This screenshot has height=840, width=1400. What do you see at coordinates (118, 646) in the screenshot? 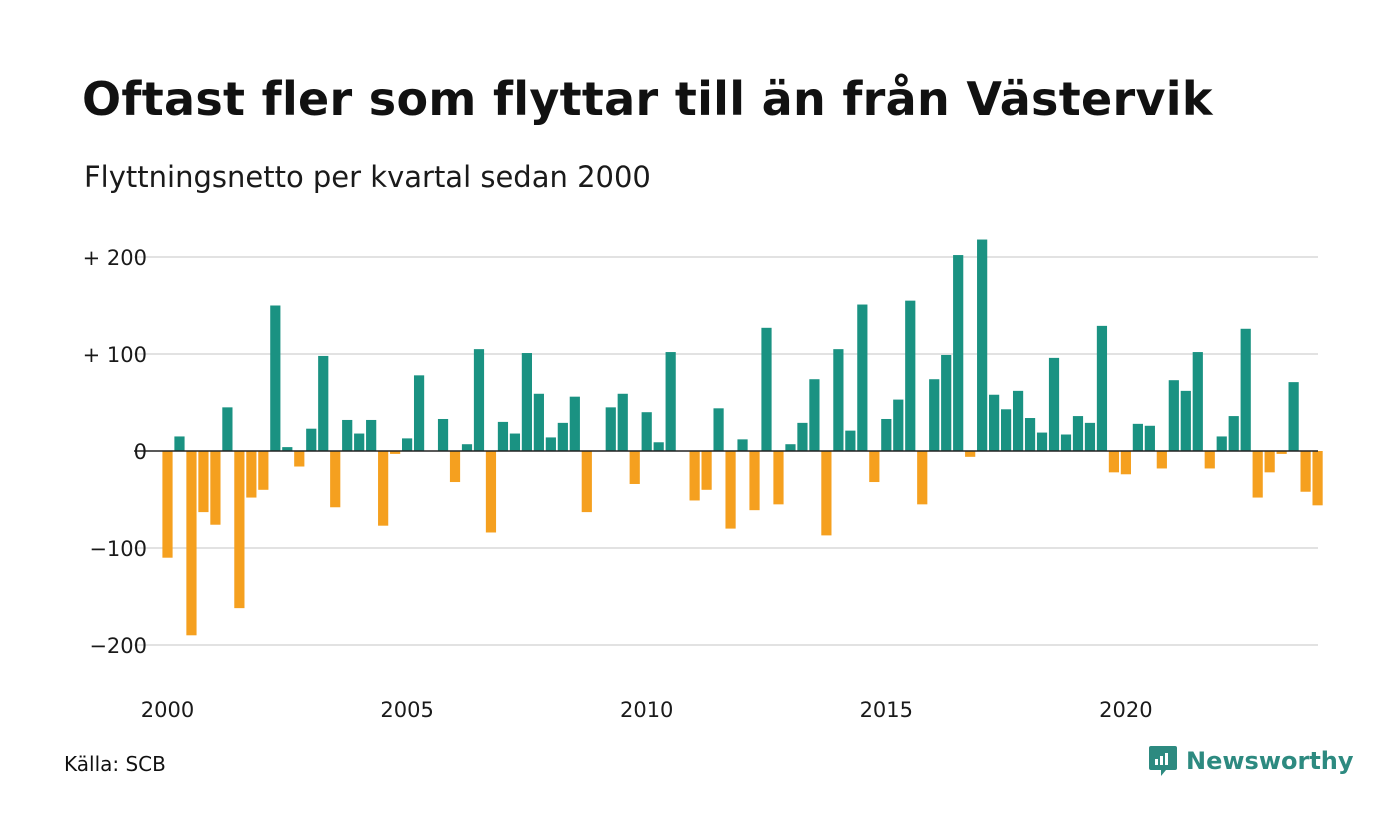
I see `y-tick-label: −200` at bounding box center [118, 646].